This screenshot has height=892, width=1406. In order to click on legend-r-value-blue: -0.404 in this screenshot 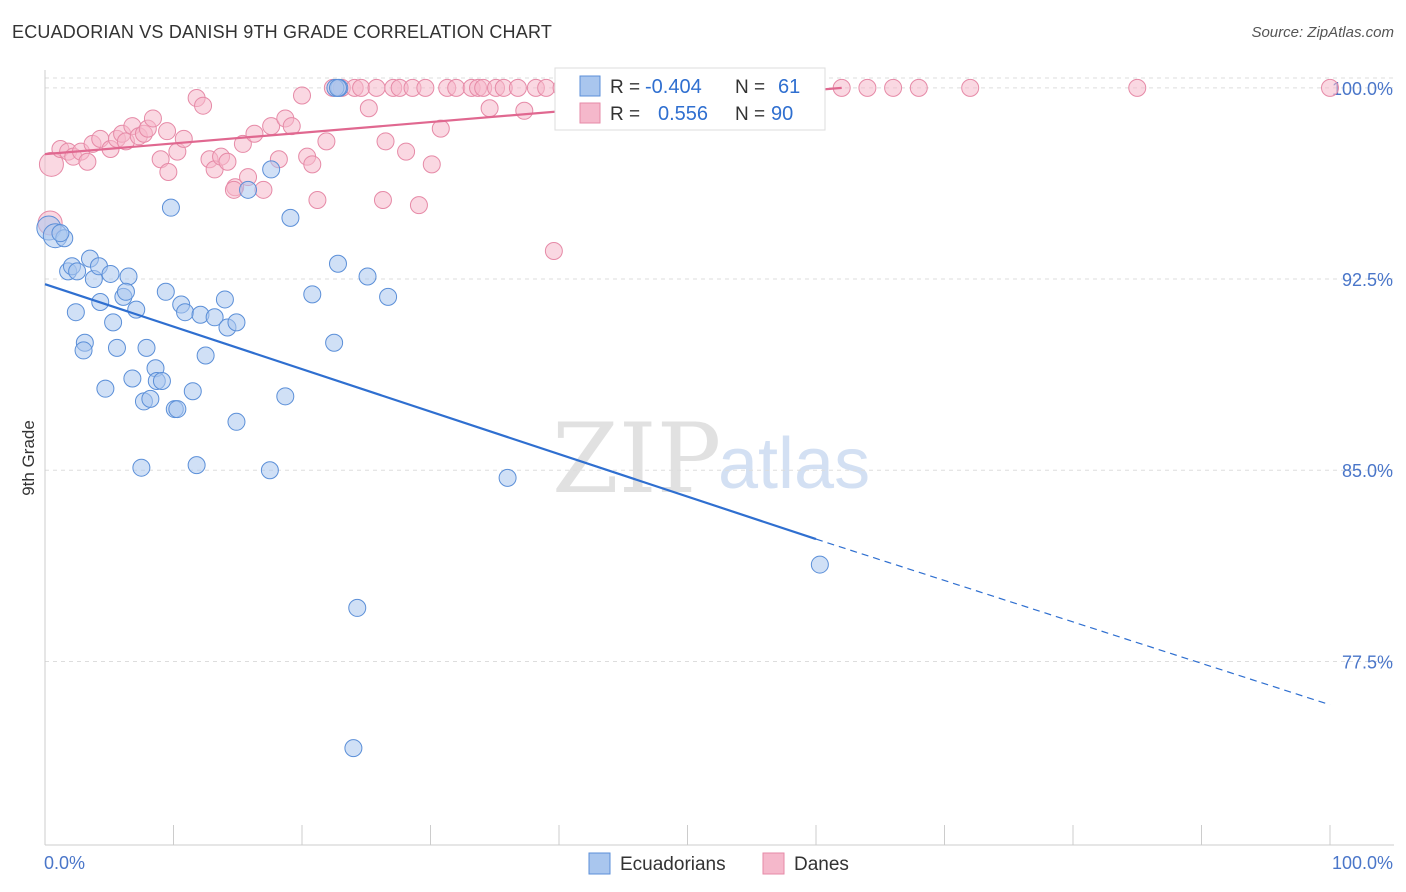, I will do `click(673, 87)`.